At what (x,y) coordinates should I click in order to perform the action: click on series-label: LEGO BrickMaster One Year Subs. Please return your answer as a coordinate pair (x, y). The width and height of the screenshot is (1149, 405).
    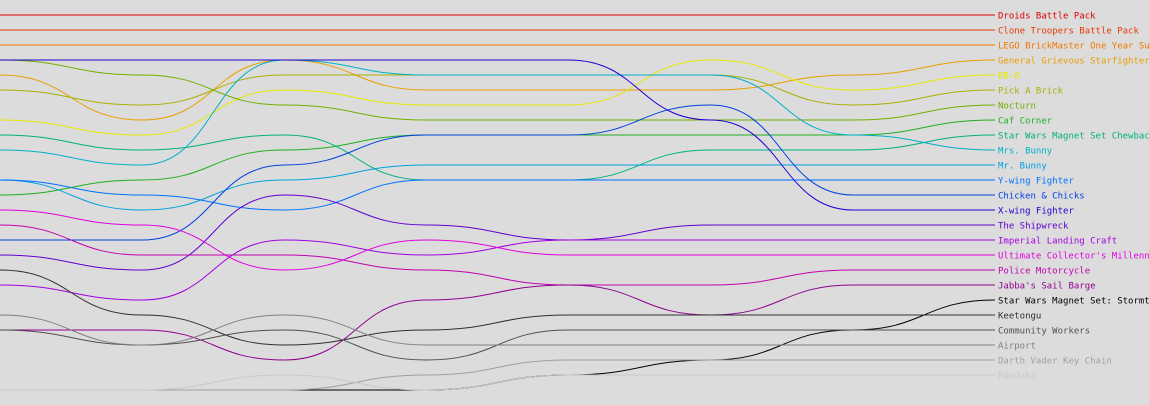
    Looking at the image, I should click on (1073, 47).